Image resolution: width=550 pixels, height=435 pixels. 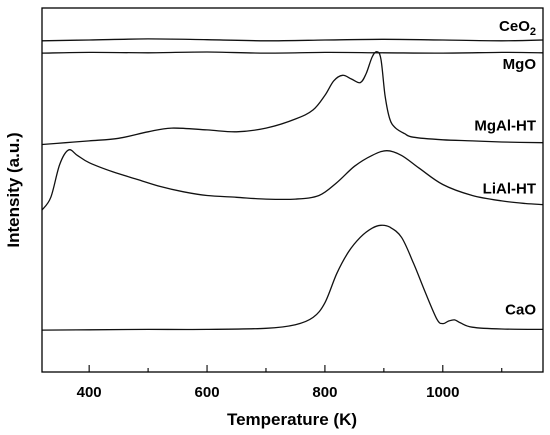 I want to click on series-line-lial-ht, so click(x=292, y=180).